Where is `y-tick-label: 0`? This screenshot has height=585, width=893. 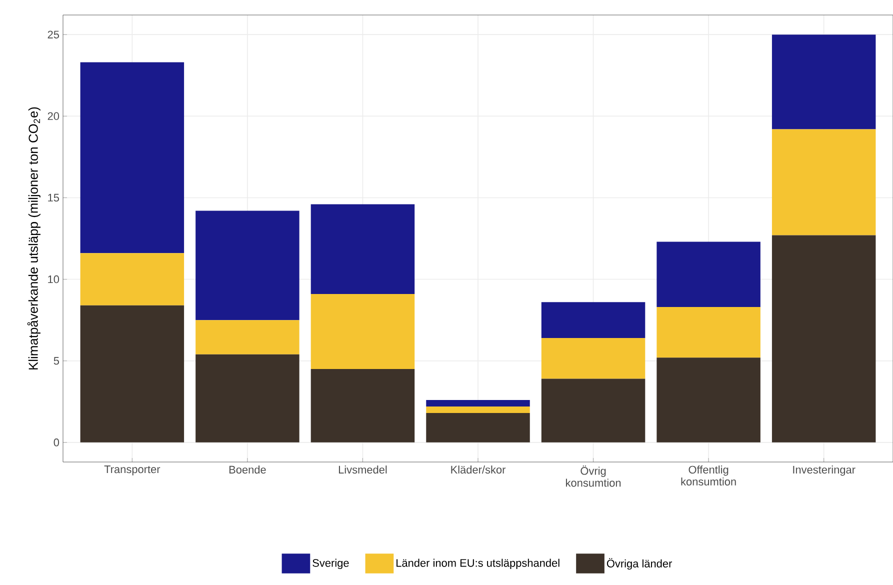 y-tick-label: 0 is located at coordinates (57, 442).